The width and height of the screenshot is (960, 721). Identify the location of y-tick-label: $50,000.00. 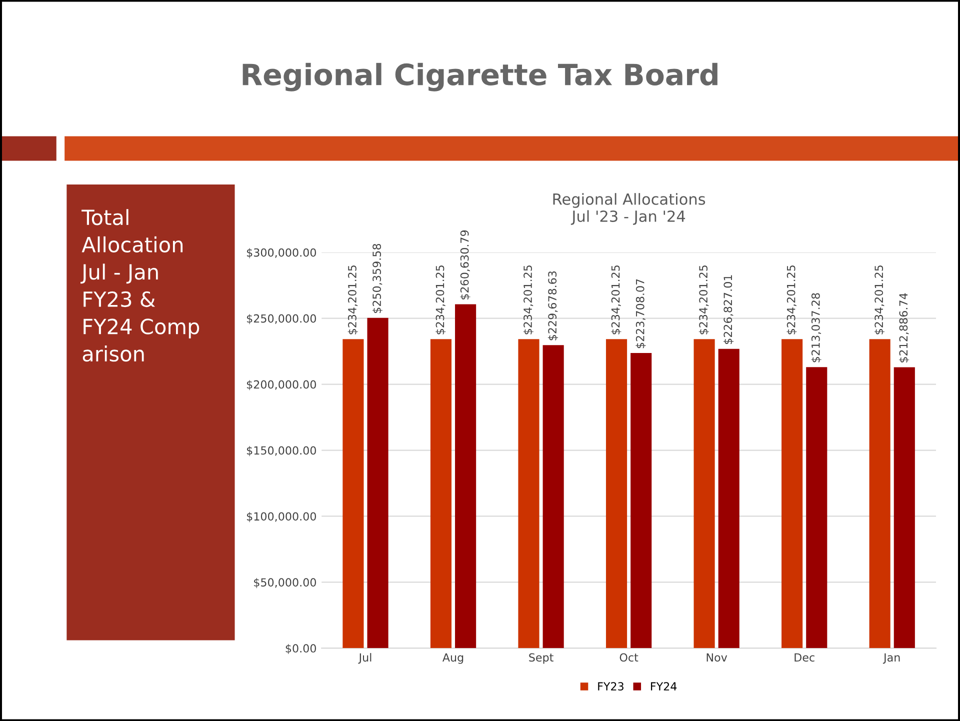
(285, 583).